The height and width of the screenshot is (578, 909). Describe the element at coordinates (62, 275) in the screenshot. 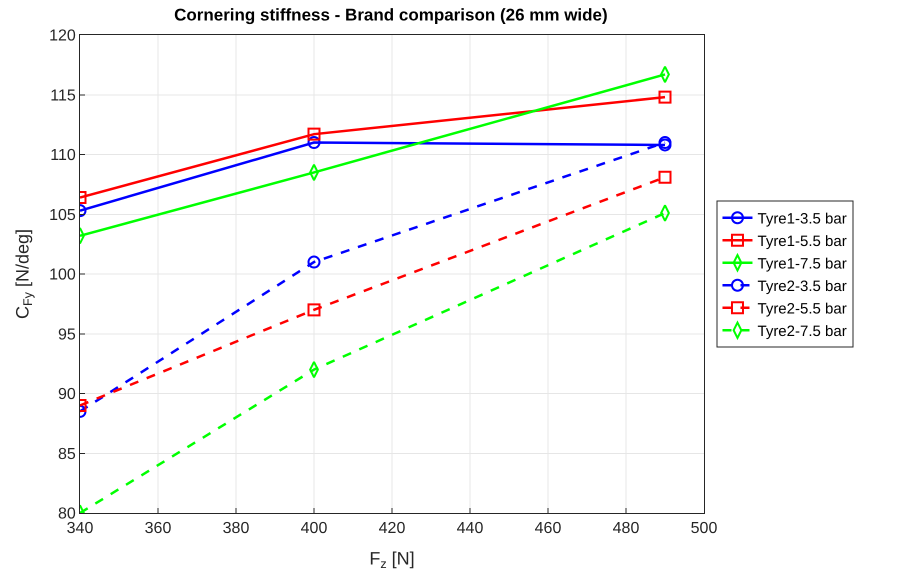

I see `y-tick-label: 100` at that location.